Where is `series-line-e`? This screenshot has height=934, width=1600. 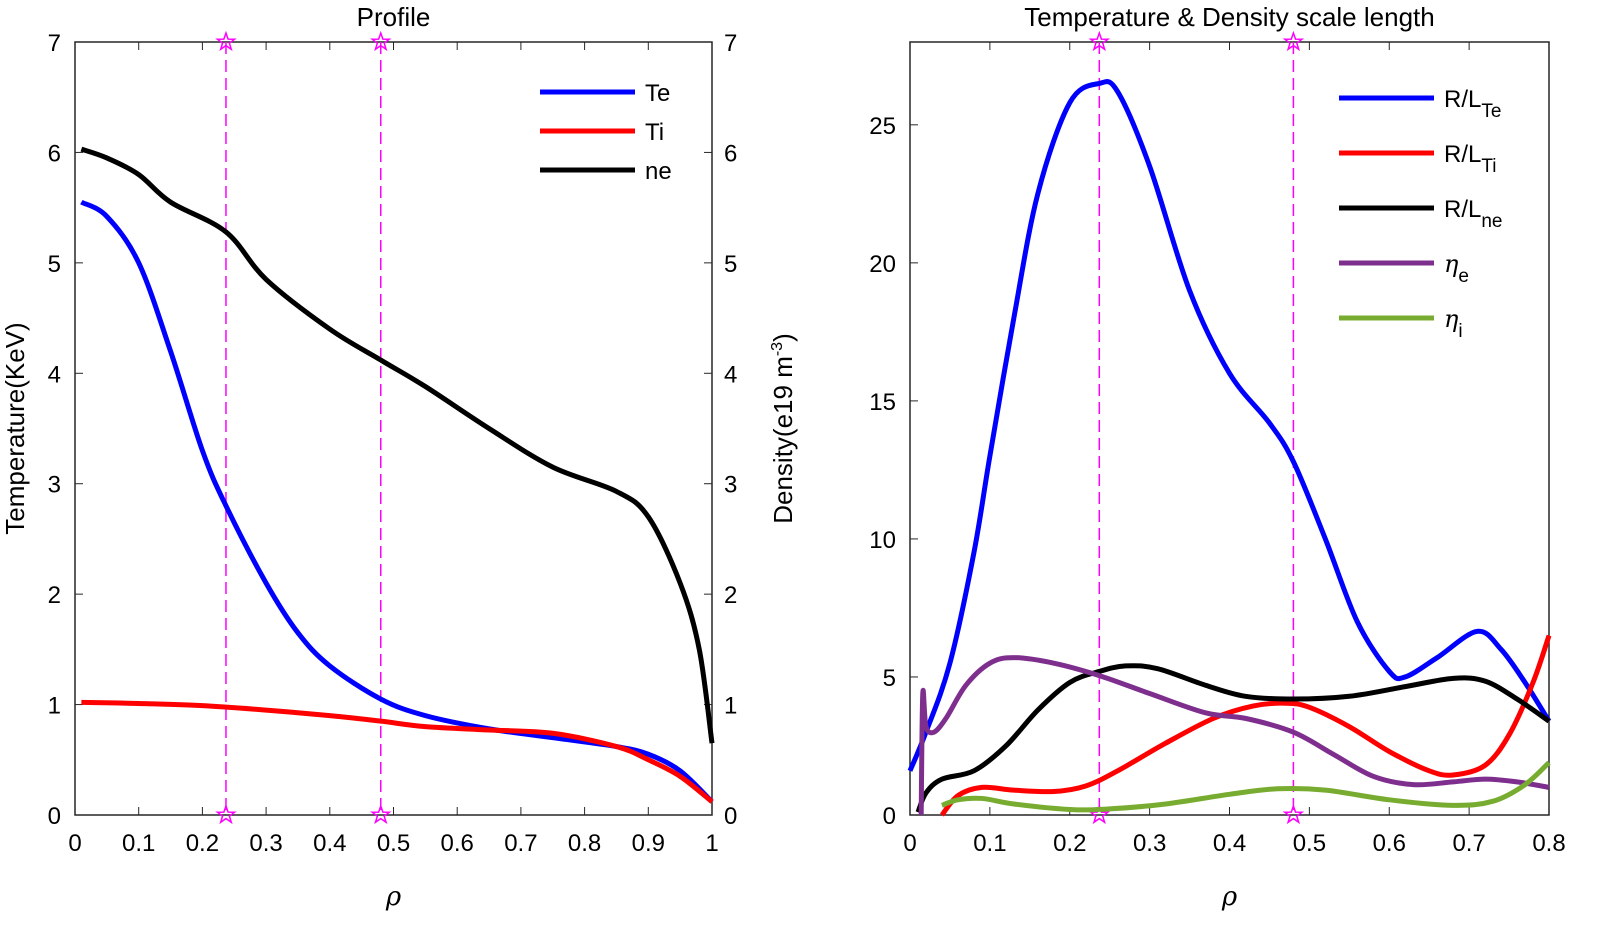 series-line-e is located at coordinates (1234, 735).